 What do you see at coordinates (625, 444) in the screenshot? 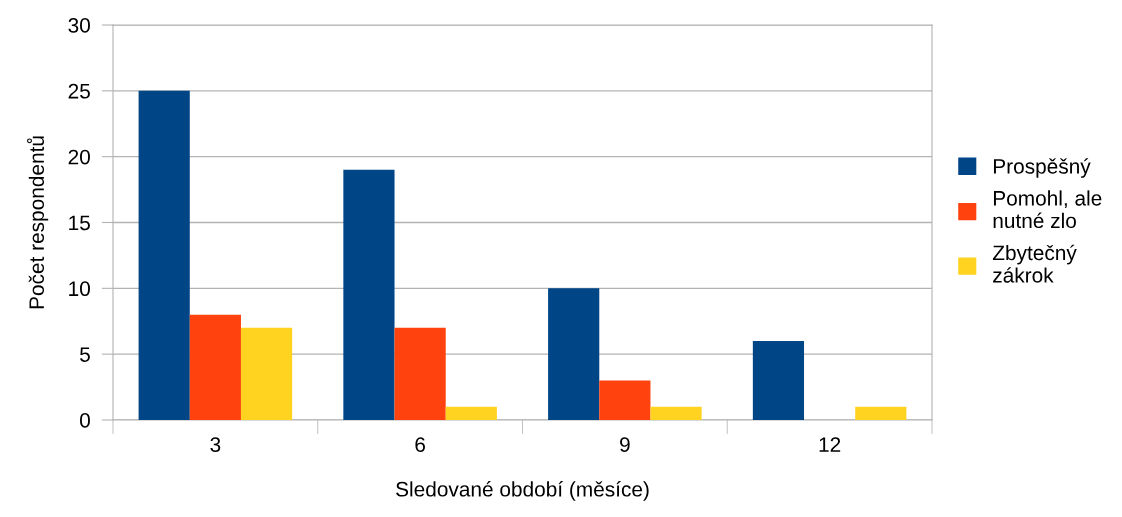
I see `x-tick-label: 9` at bounding box center [625, 444].